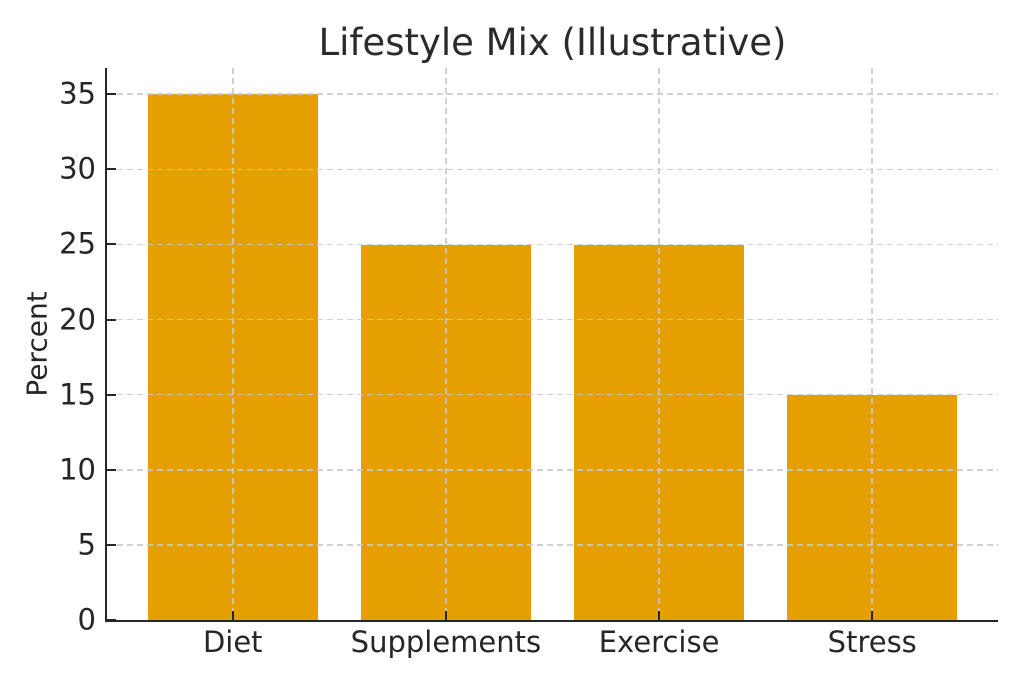  What do you see at coordinates (446, 642) in the screenshot?
I see `x-tick-label-supplements: Supplements` at bounding box center [446, 642].